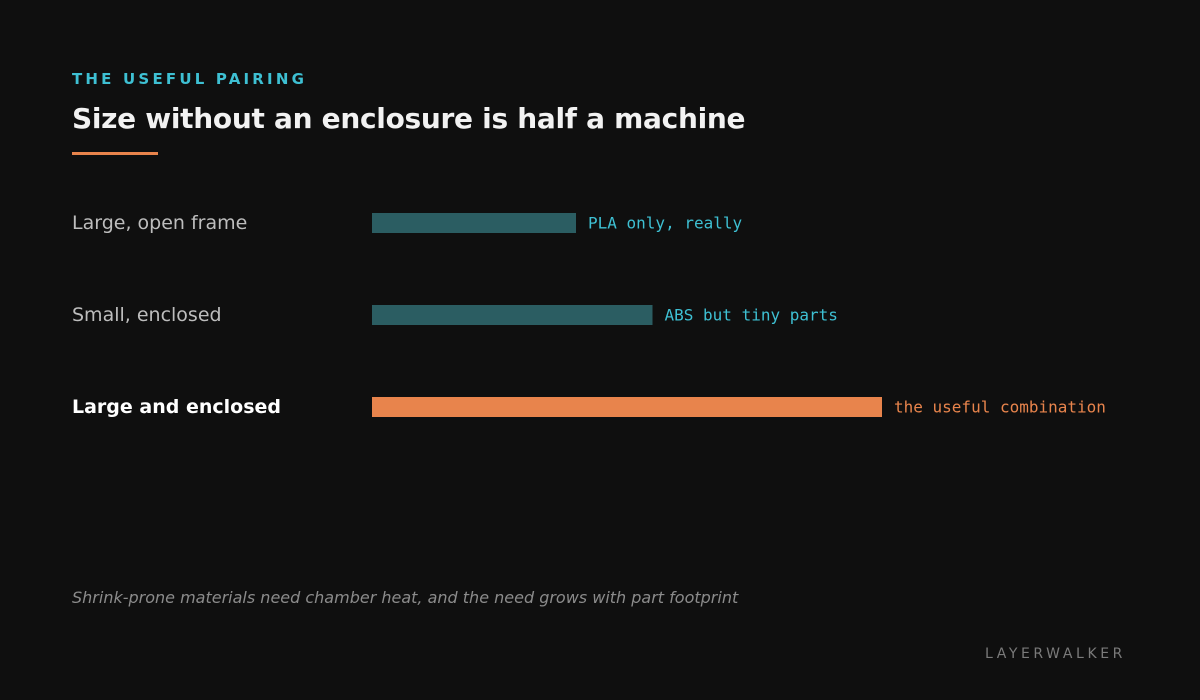 Image resolution: width=1200 pixels, height=700 pixels. Describe the element at coordinates (190, 79) in the screenshot. I see `eyebrow-label: THE USEFUL PAIRING` at that location.